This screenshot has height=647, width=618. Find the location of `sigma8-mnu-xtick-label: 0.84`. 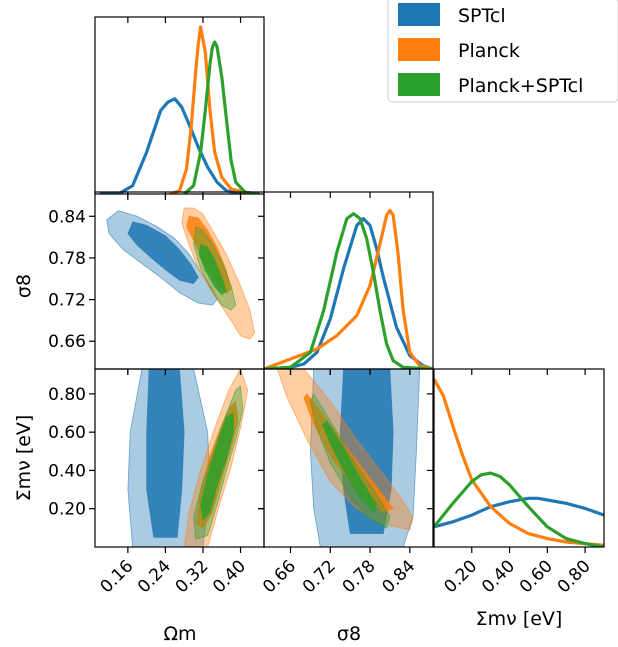

sigma8-mnu-xtick-label: 0.84 is located at coordinates (398, 576).